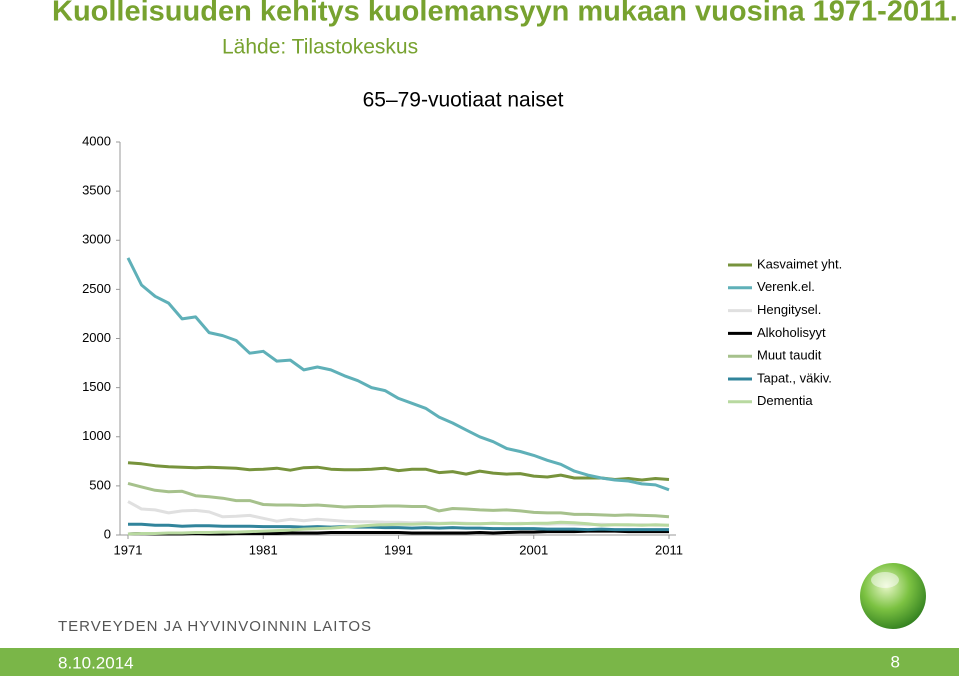 Image resolution: width=959 pixels, height=681 pixels. What do you see at coordinates (96, 337) in the screenshot?
I see `y-tick-label: 2000` at bounding box center [96, 337].